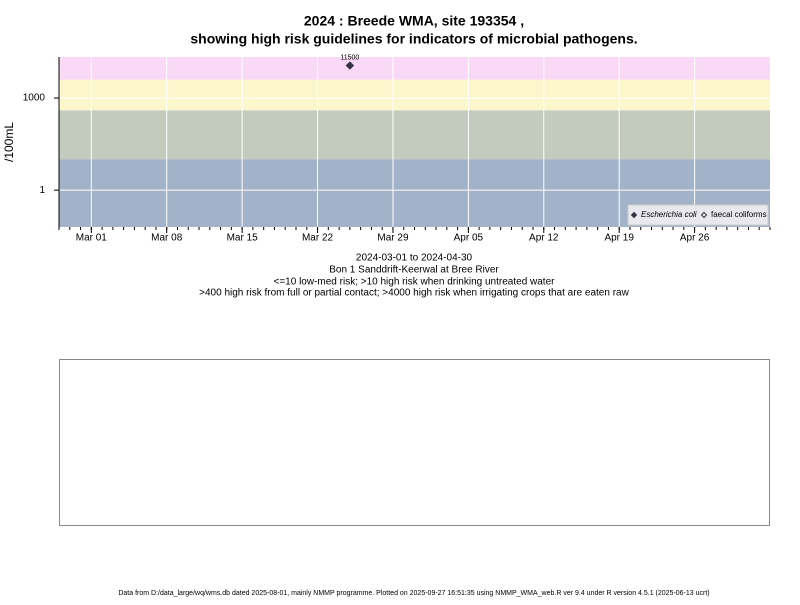 This screenshot has width=800, height=605. Describe the element at coordinates (739, 214) in the screenshot. I see `legend-label: faecal coliforms` at that location.